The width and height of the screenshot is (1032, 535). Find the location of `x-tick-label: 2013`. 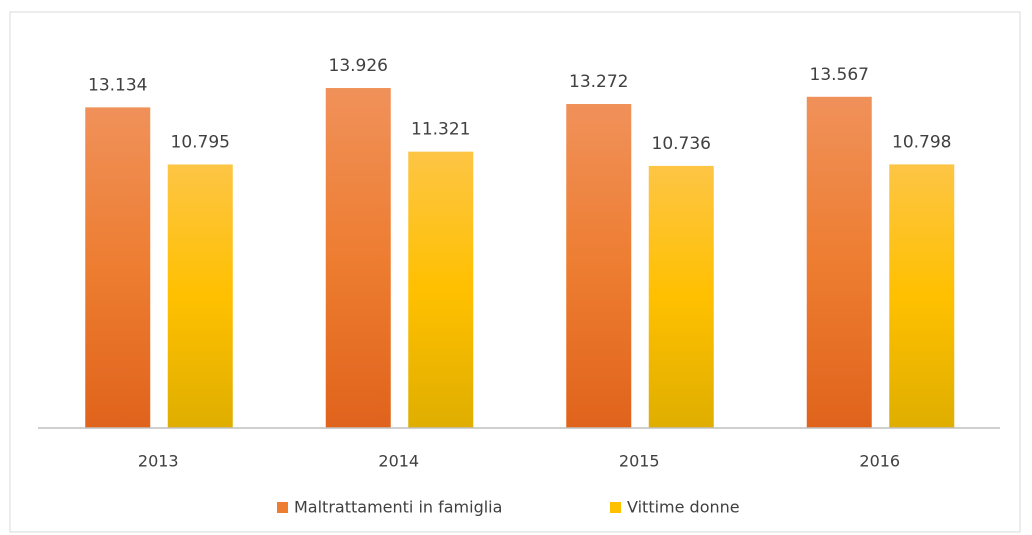

x-tick-label: 2013 is located at coordinates (158, 461).